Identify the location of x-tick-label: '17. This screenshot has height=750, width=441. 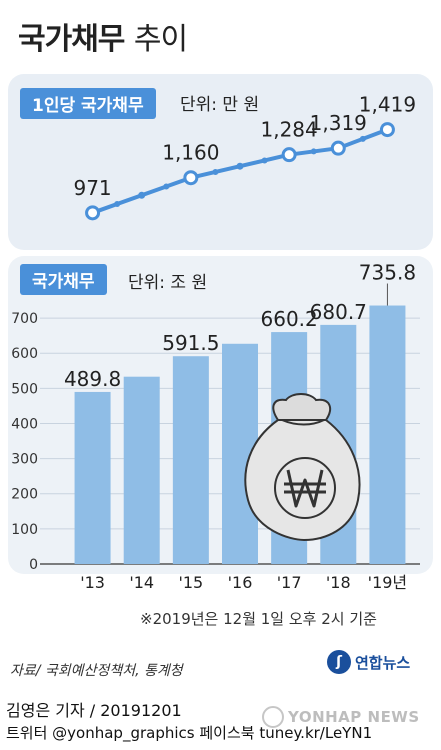
(289, 582).